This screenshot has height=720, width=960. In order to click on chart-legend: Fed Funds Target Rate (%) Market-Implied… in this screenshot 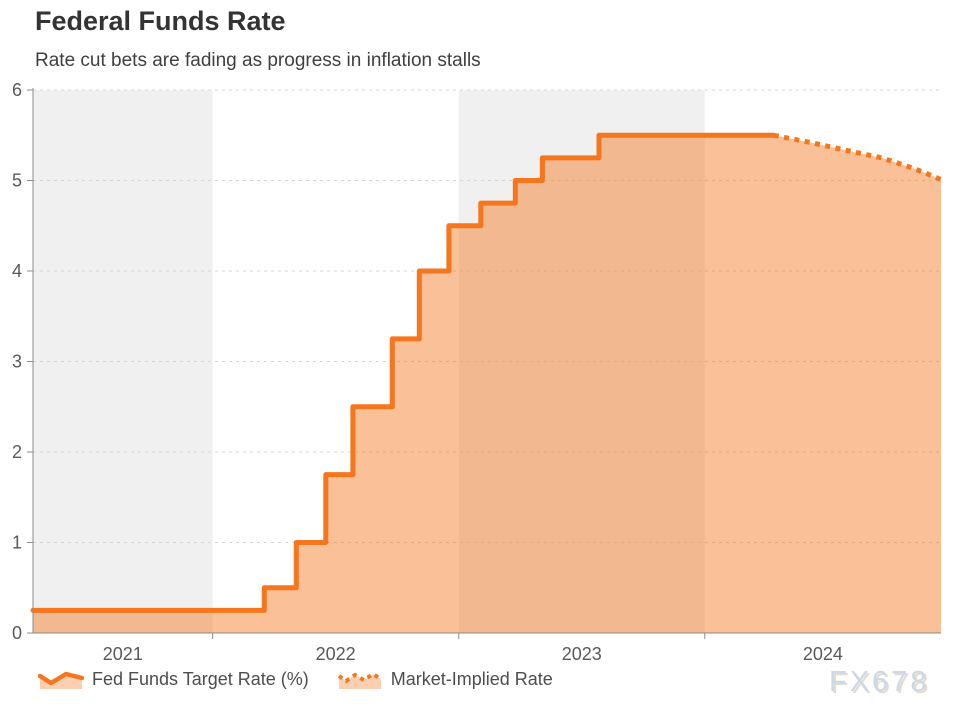, I will do `click(295, 679)`.